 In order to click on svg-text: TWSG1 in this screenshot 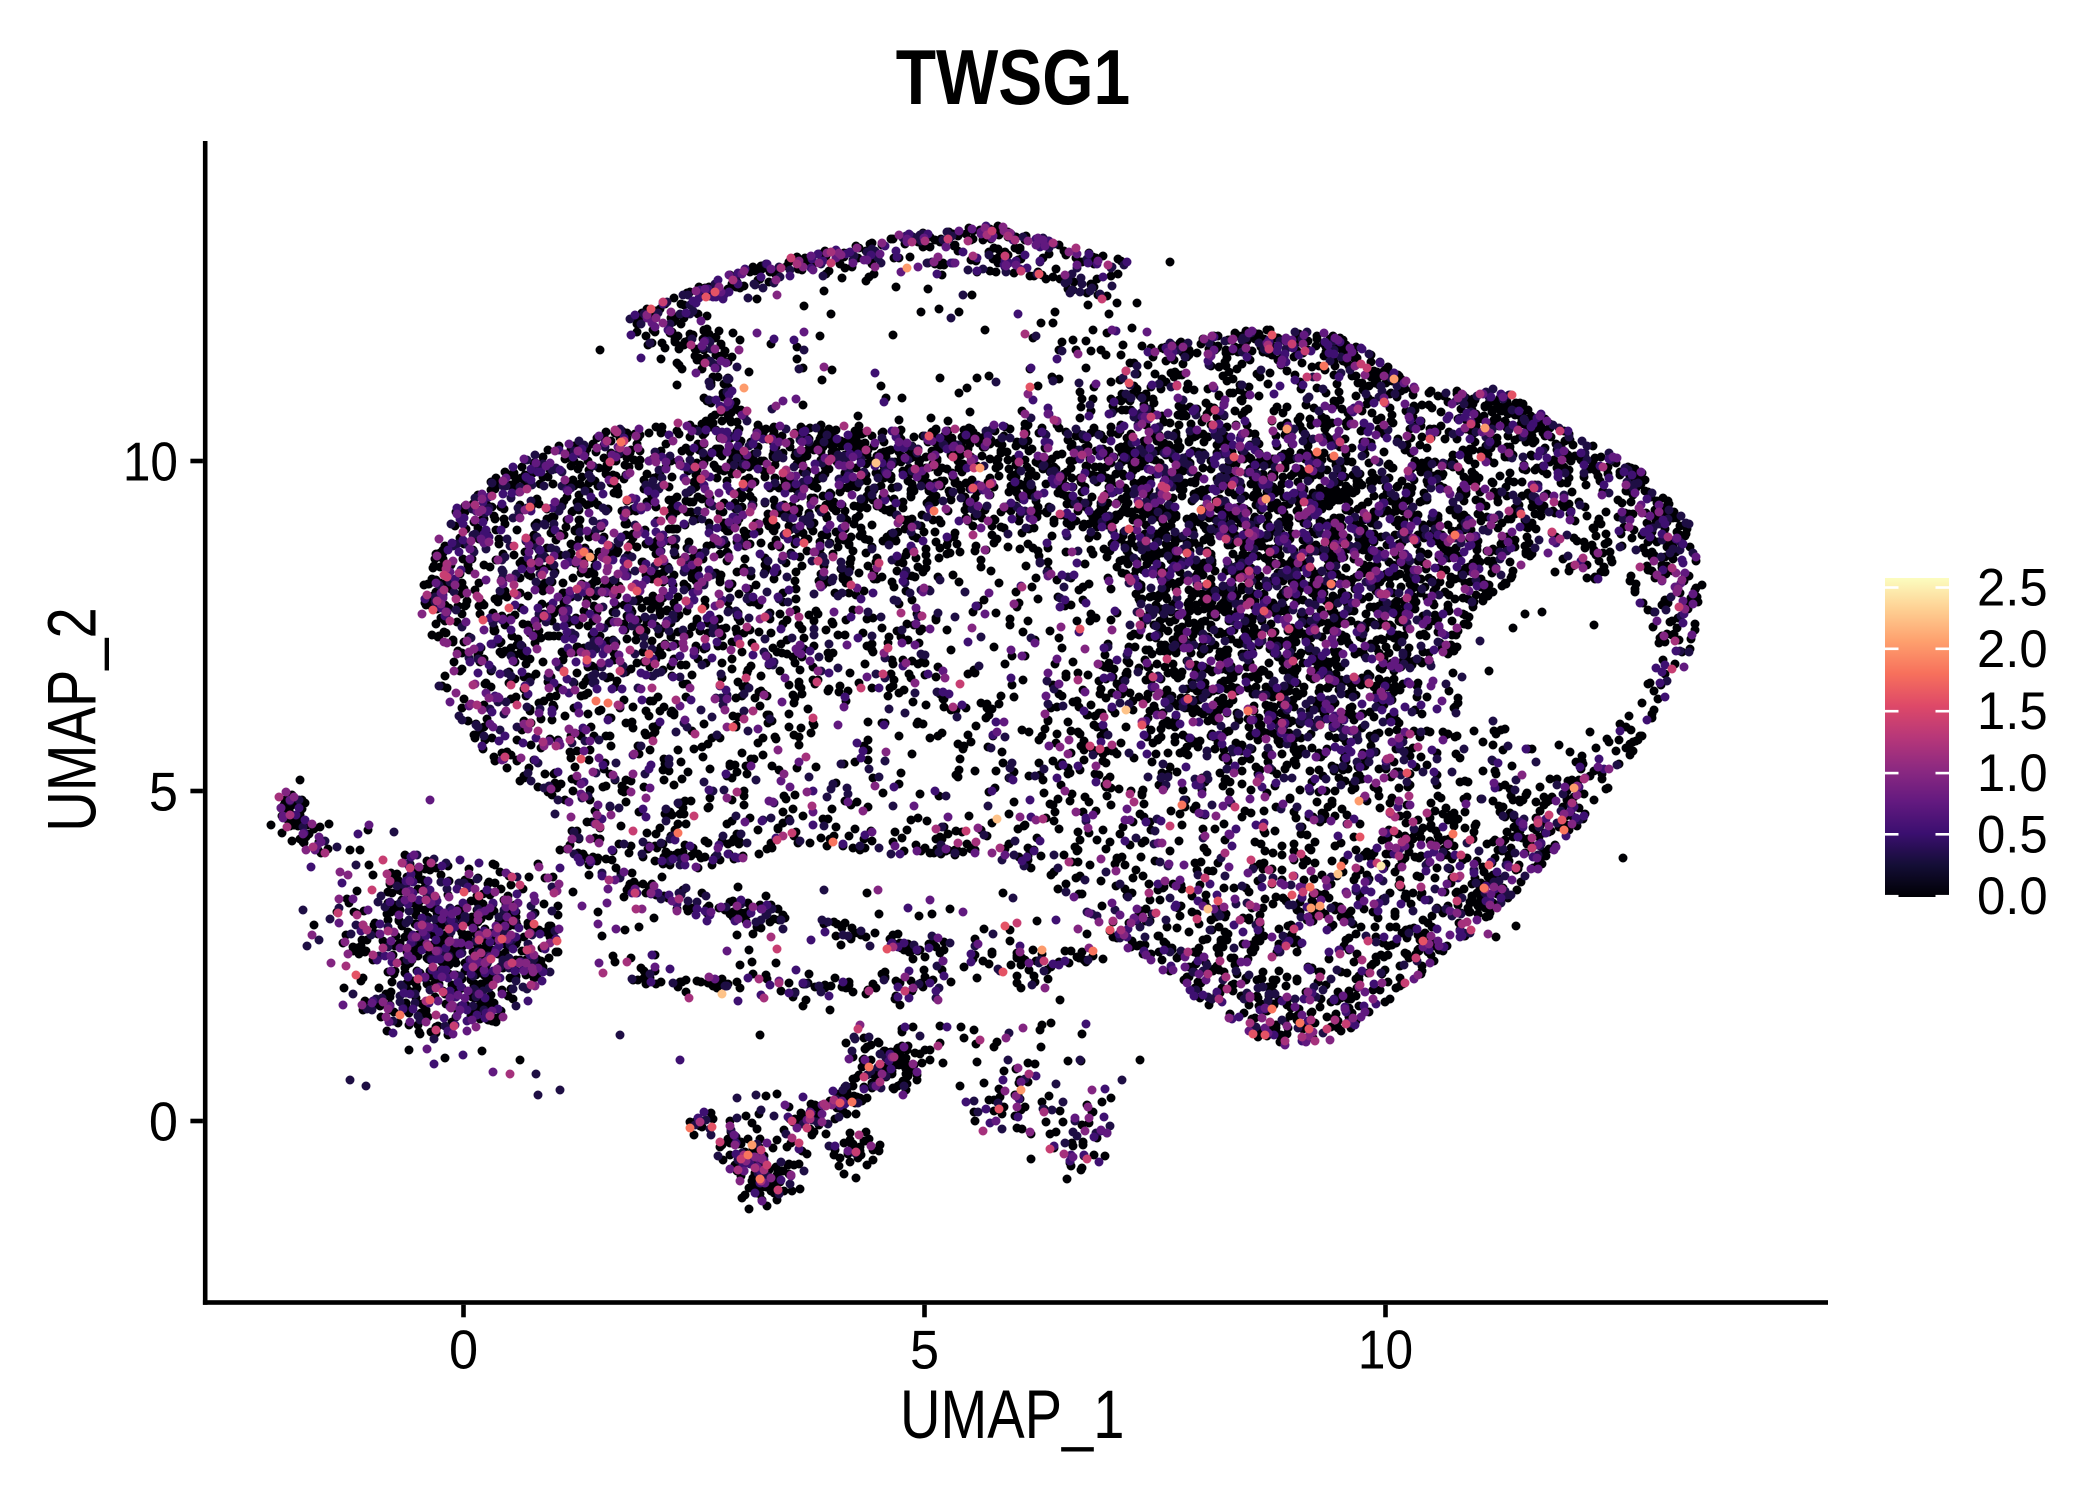, I will do `click(1013, 78)`.